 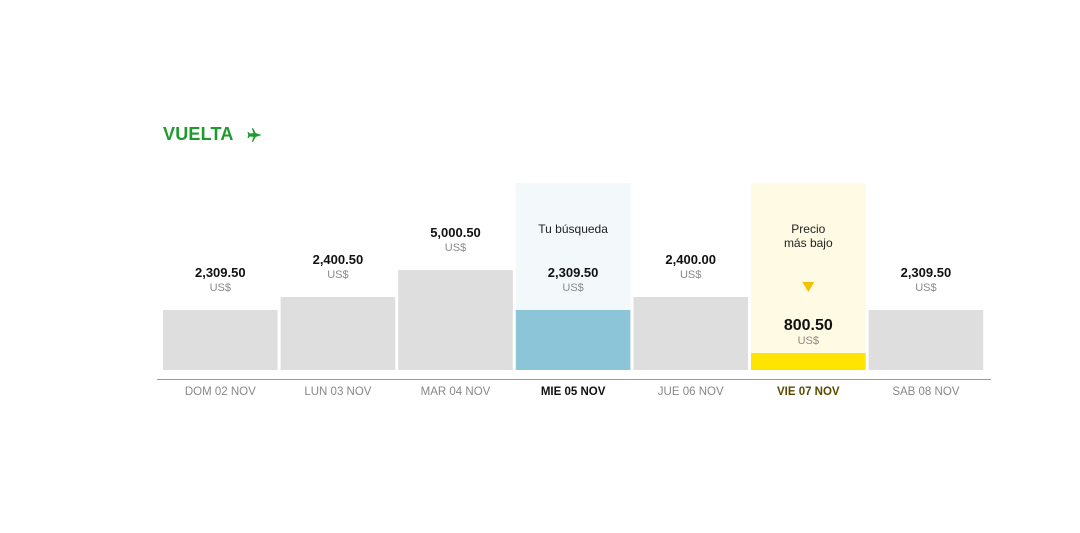 I want to click on date-label-4: JUE 06 NOV, so click(x=691, y=392).